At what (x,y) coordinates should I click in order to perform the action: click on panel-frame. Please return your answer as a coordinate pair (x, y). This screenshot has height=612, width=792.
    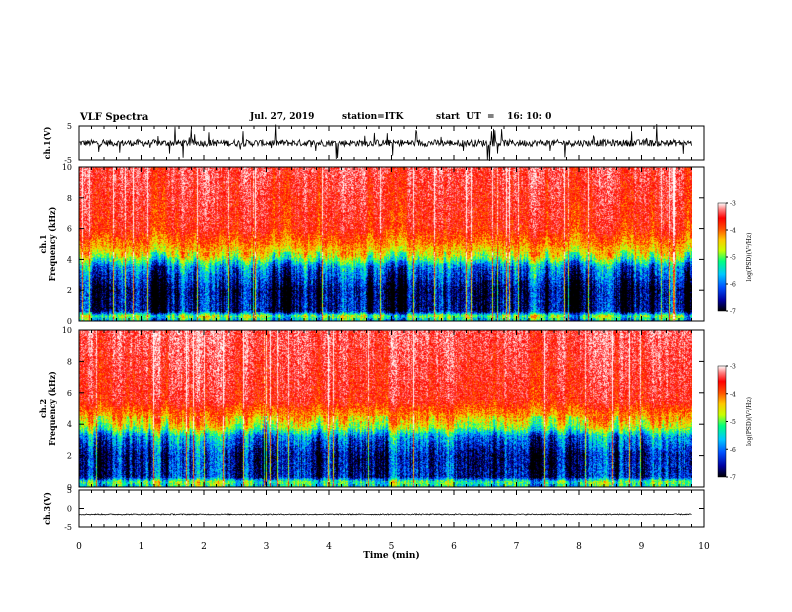
    Looking at the image, I should click on (391, 508).